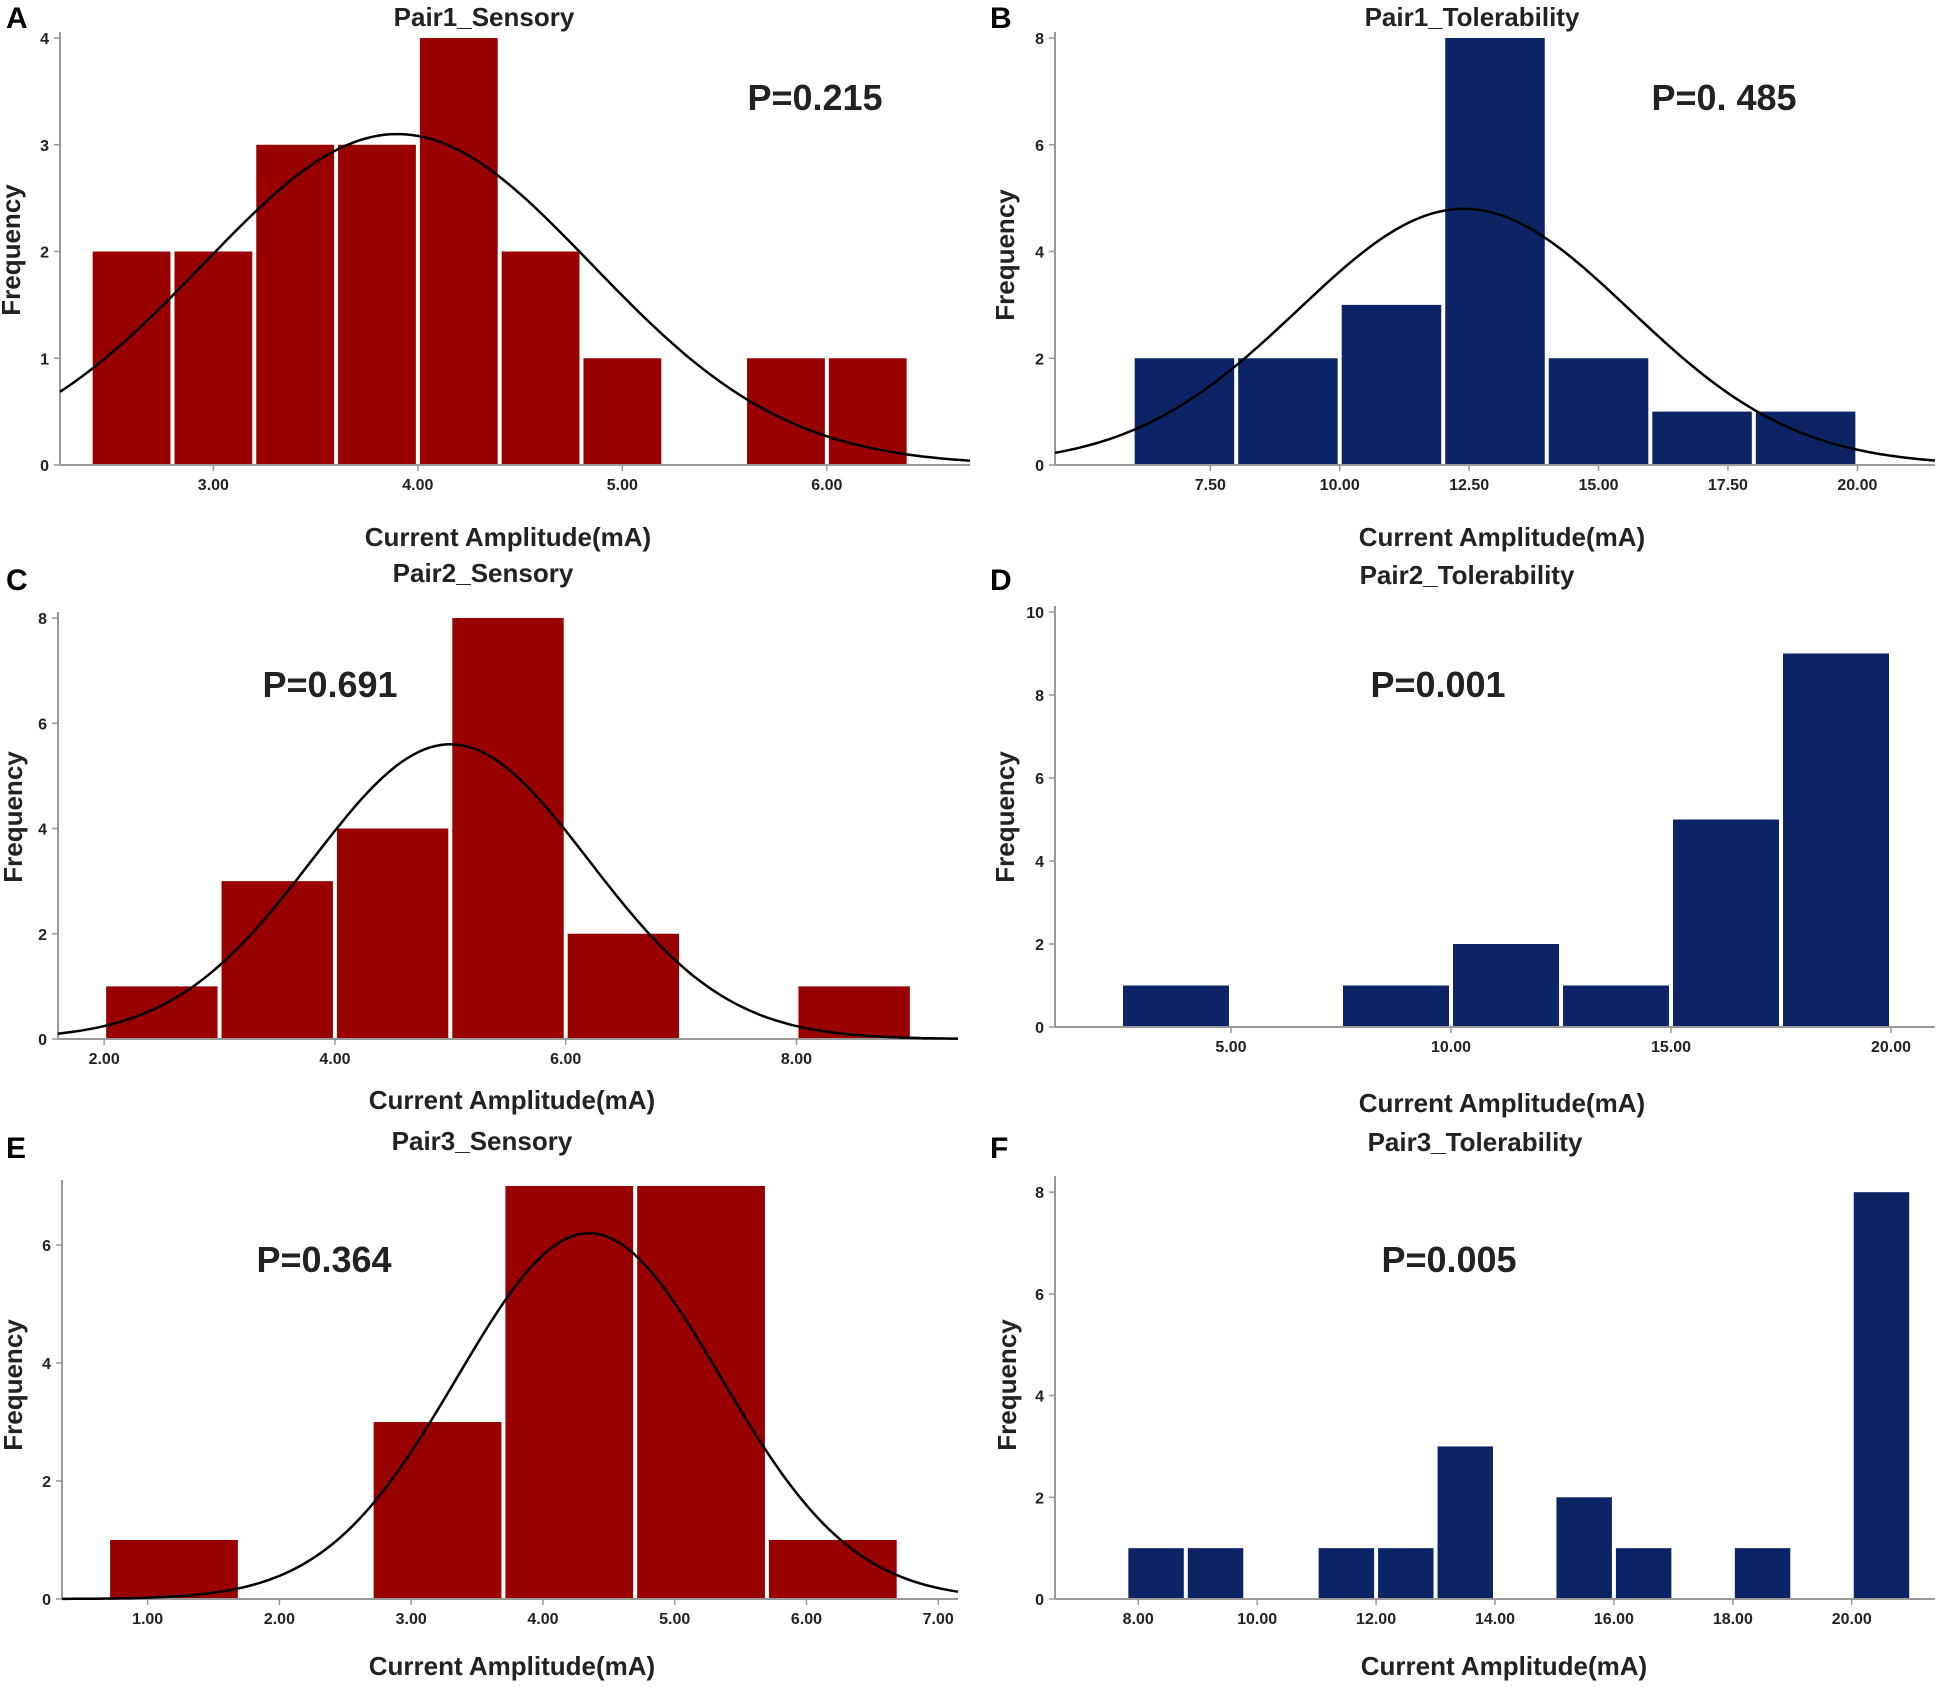 Image resolution: width=1955 pixels, height=1687 pixels. I want to click on x-tick-label: 7.00, so click(938, 1619).